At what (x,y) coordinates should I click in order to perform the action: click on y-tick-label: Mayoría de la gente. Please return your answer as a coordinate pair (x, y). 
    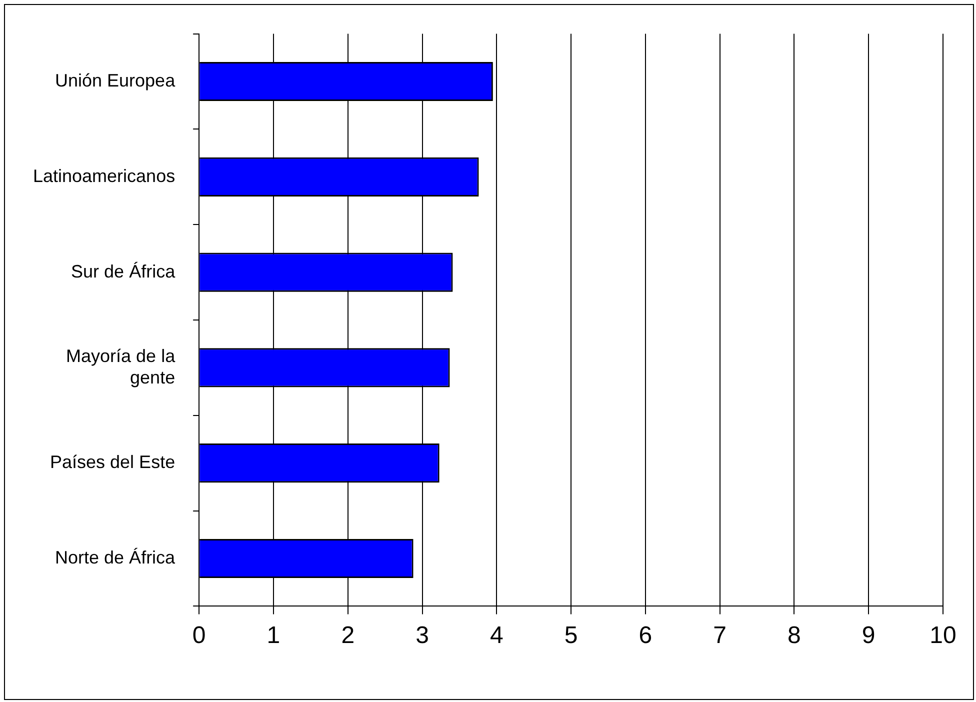
    Looking at the image, I should click on (121, 367).